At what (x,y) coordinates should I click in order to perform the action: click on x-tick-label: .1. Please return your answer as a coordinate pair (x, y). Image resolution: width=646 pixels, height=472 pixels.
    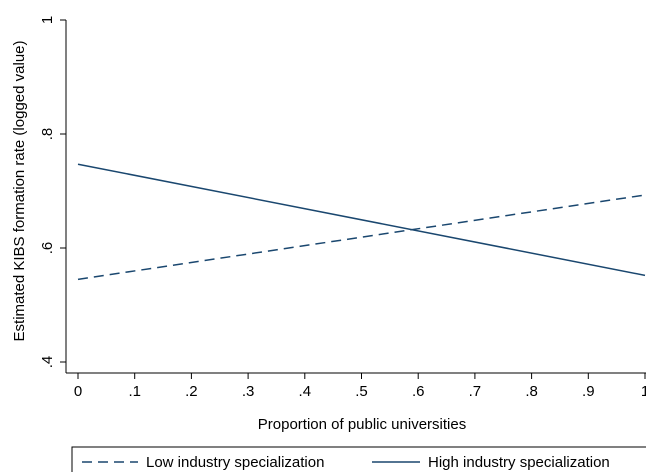
    Looking at the image, I should click on (134, 391).